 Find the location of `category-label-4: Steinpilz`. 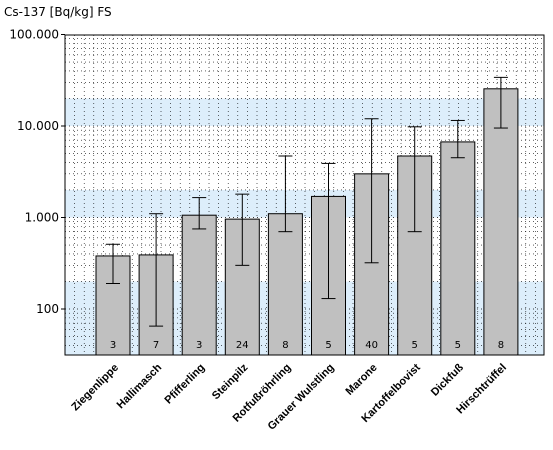

category-label-4: Steinpilz is located at coordinates (230, 381).